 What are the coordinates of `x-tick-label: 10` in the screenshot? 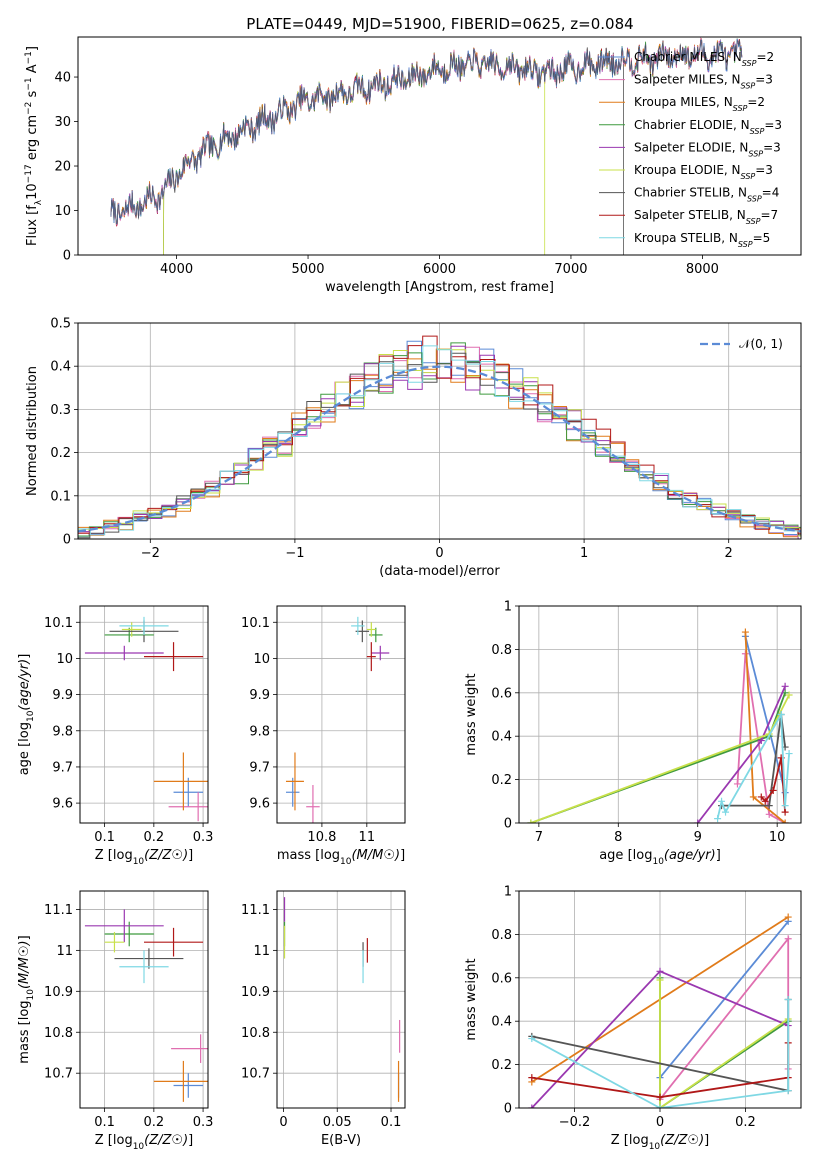 It's located at (777, 837).